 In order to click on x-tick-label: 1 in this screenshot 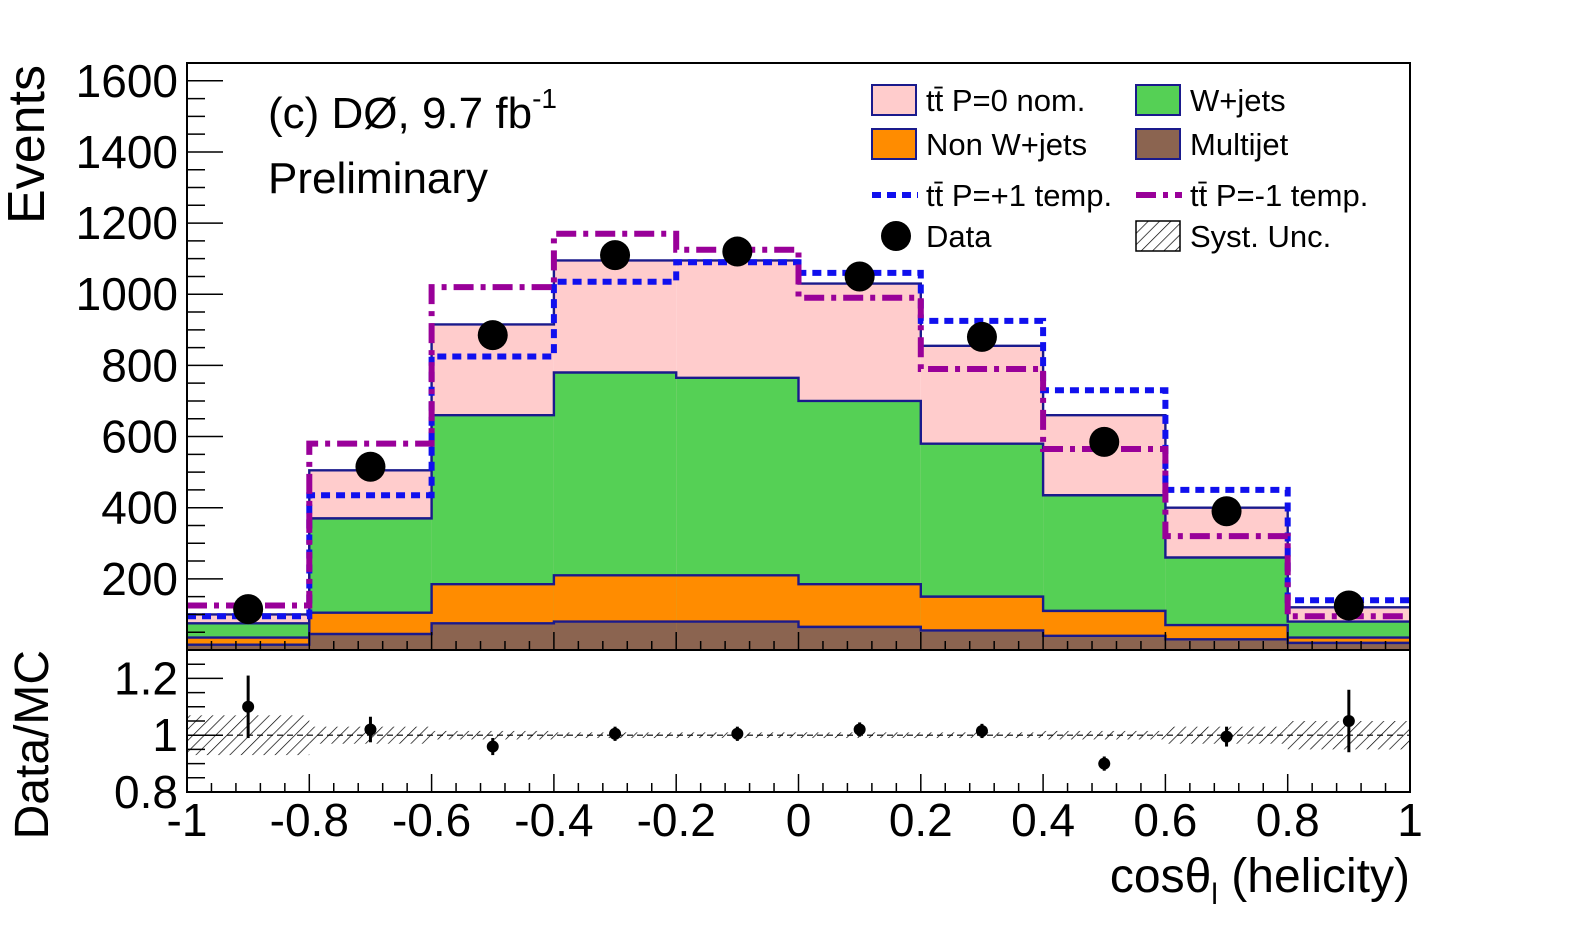, I will do `click(1410, 820)`.